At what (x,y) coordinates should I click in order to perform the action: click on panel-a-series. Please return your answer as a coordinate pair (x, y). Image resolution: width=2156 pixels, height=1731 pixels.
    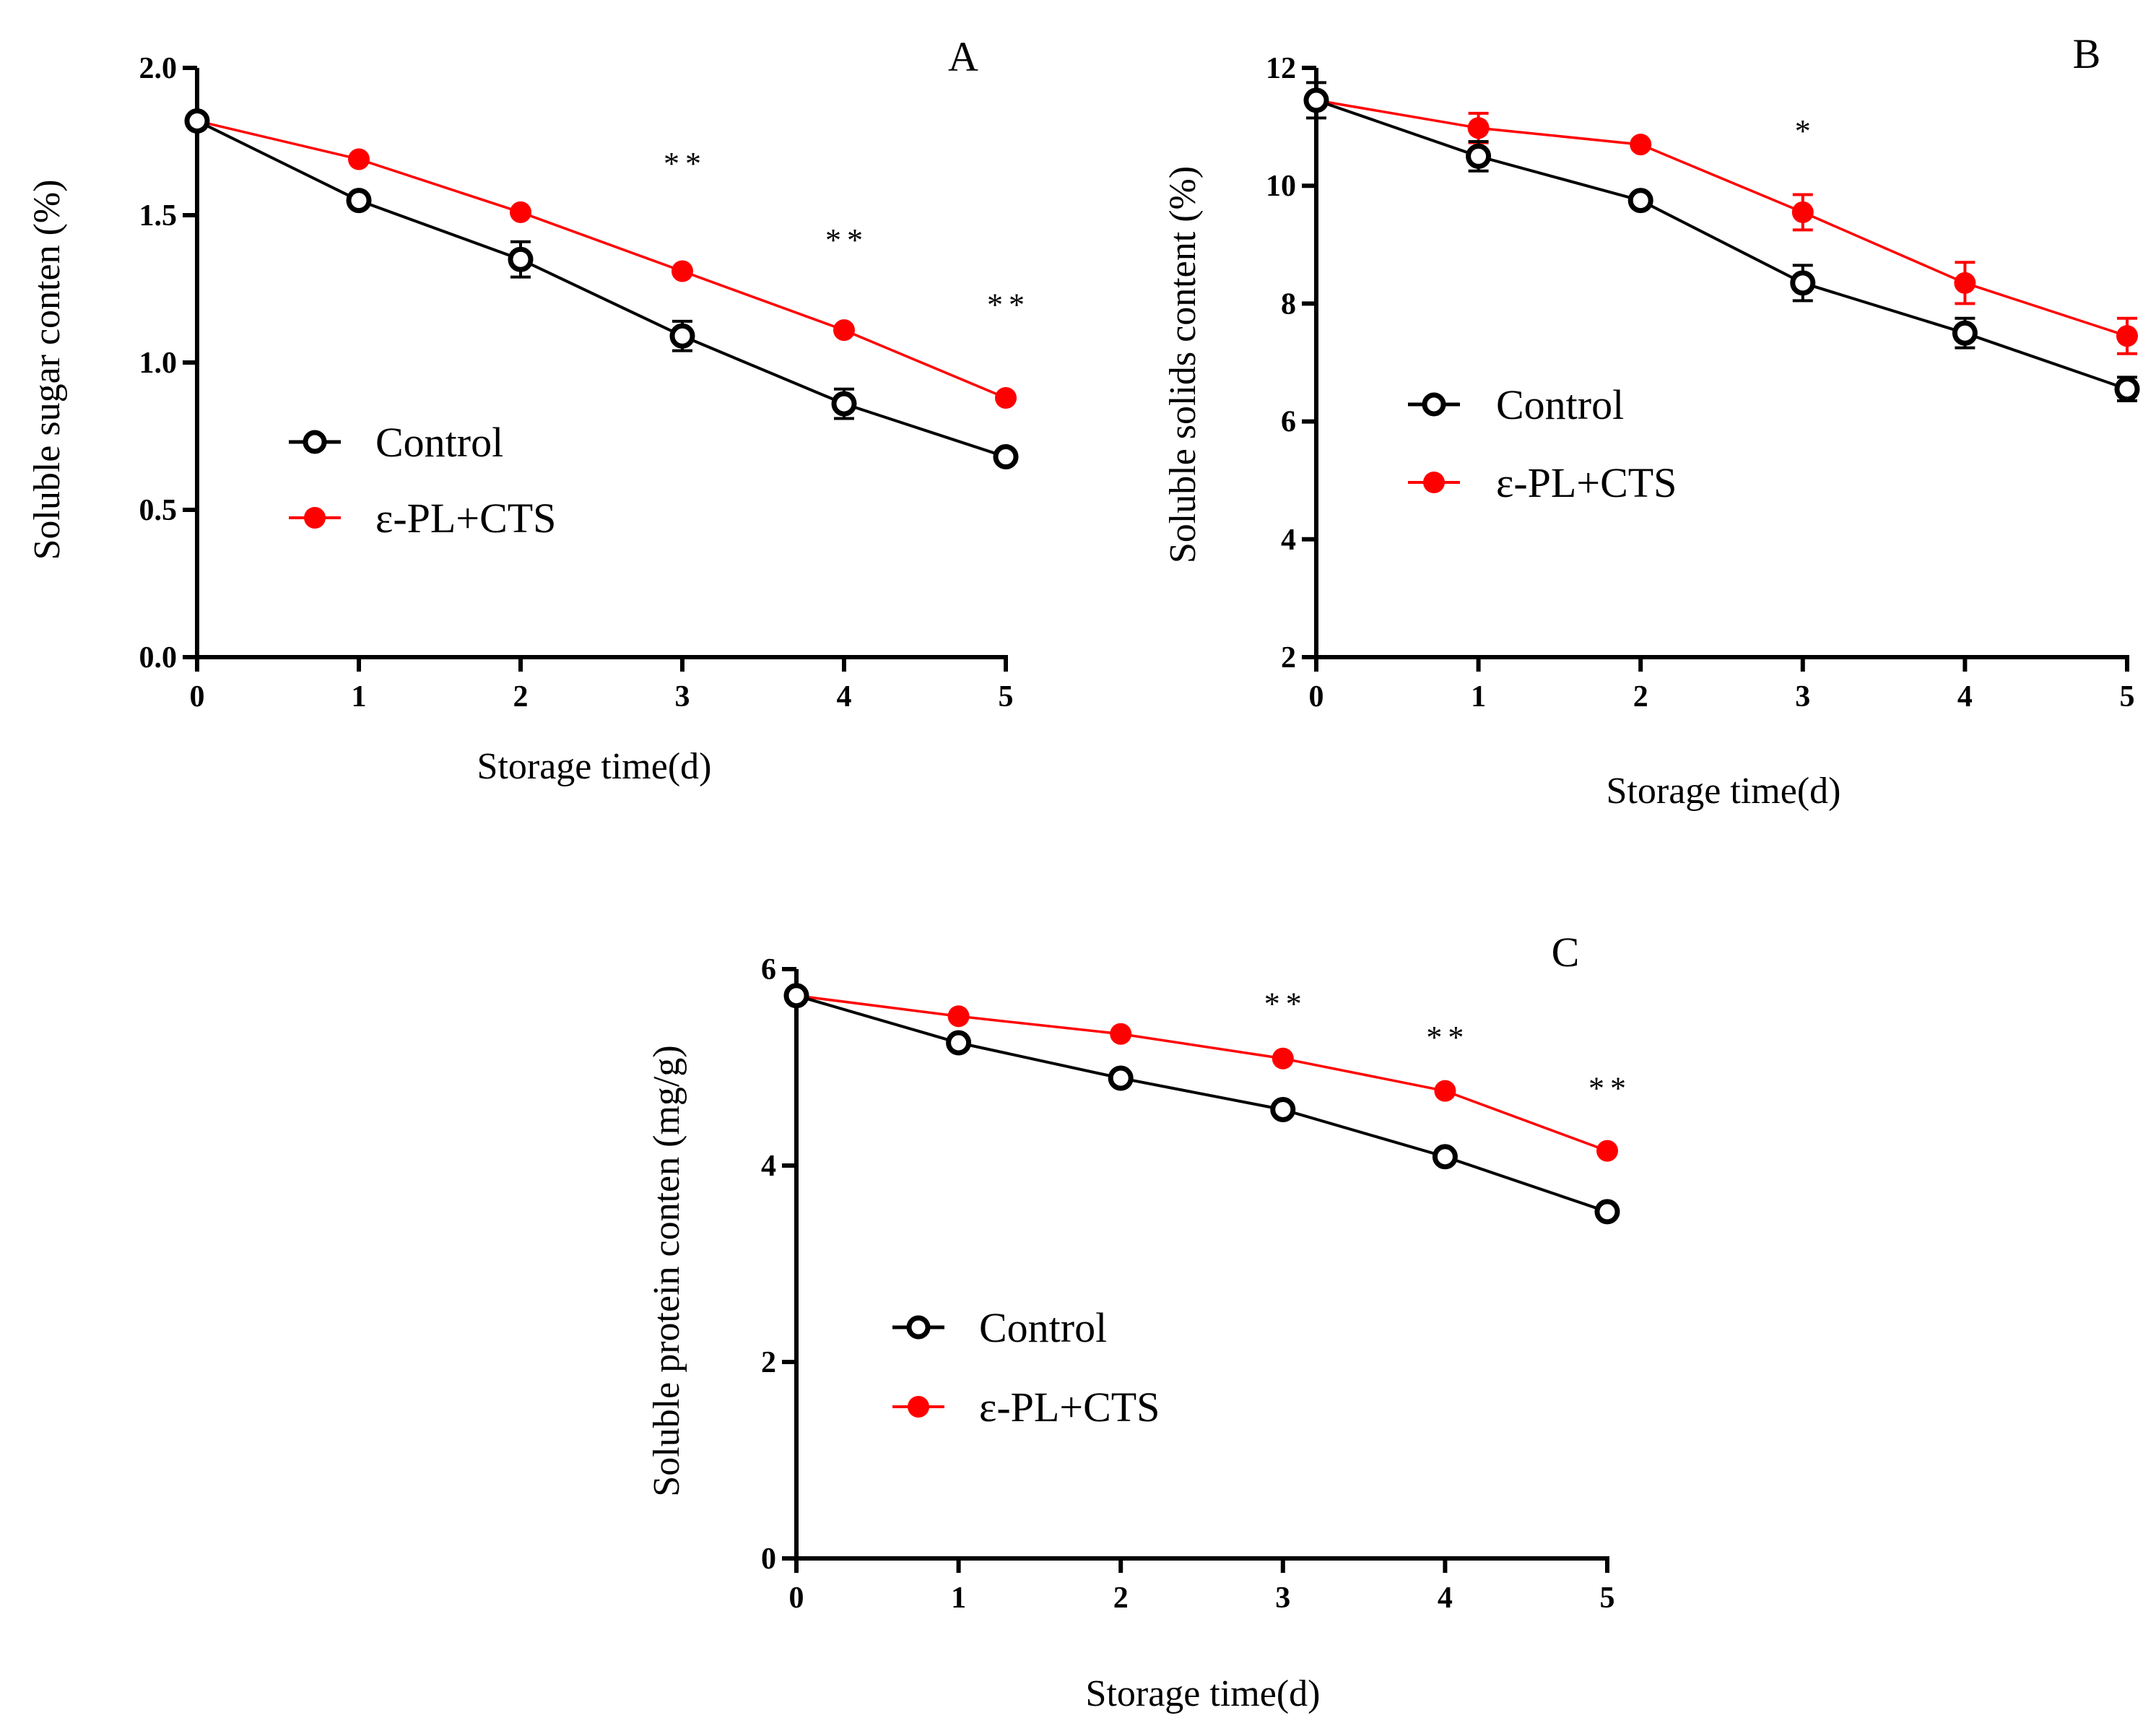
    Looking at the image, I should click on (601, 289).